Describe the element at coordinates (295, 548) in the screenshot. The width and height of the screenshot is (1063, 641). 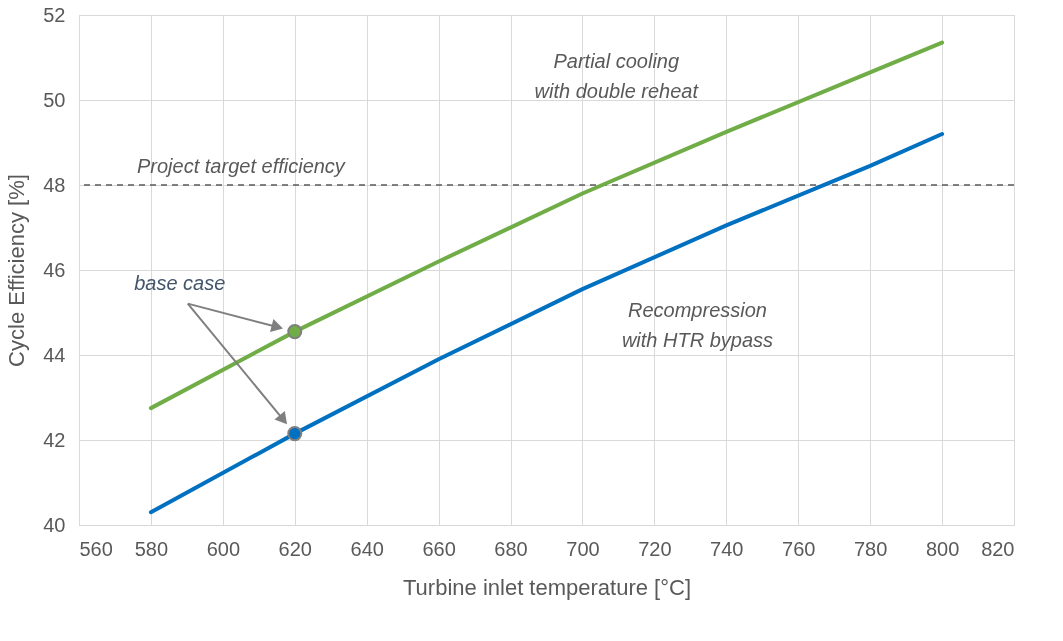
I see `x-tick-label: 620` at that location.